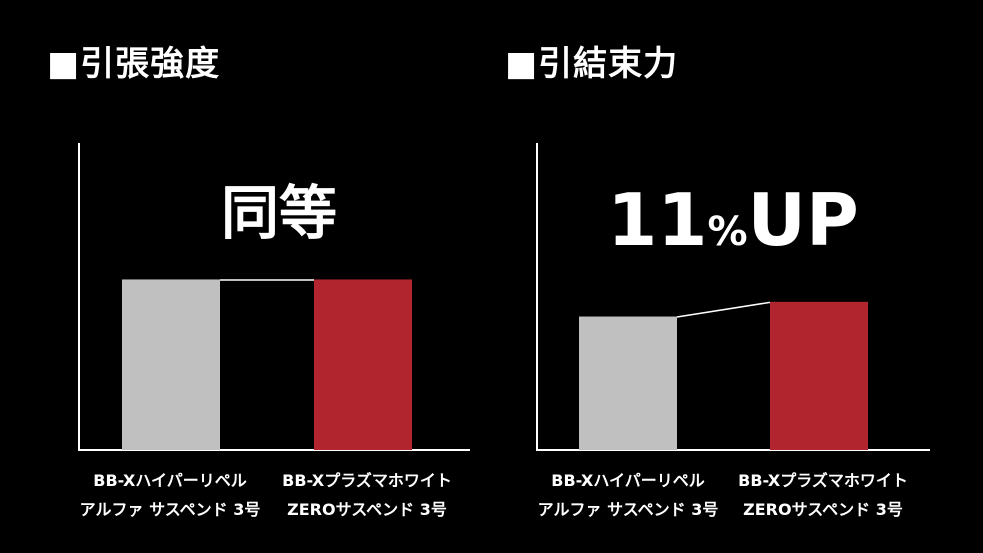  I want to click on tensile-annotation: 同等, so click(279, 213).